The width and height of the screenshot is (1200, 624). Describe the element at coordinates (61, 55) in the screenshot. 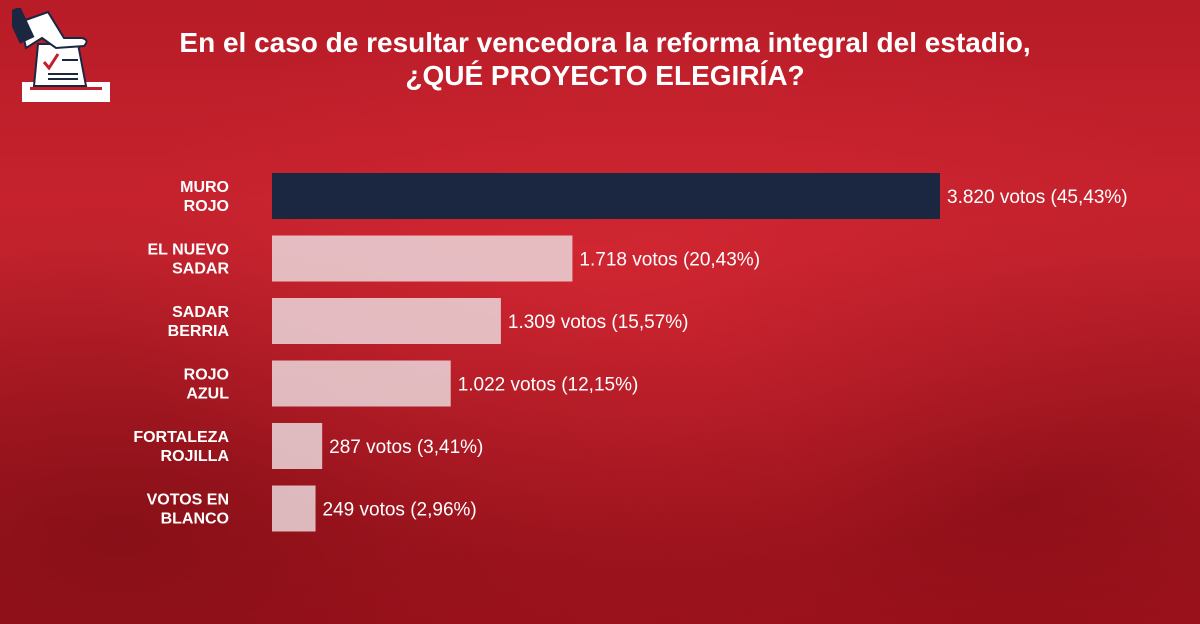

I see `ballot-box-icon` at that location.